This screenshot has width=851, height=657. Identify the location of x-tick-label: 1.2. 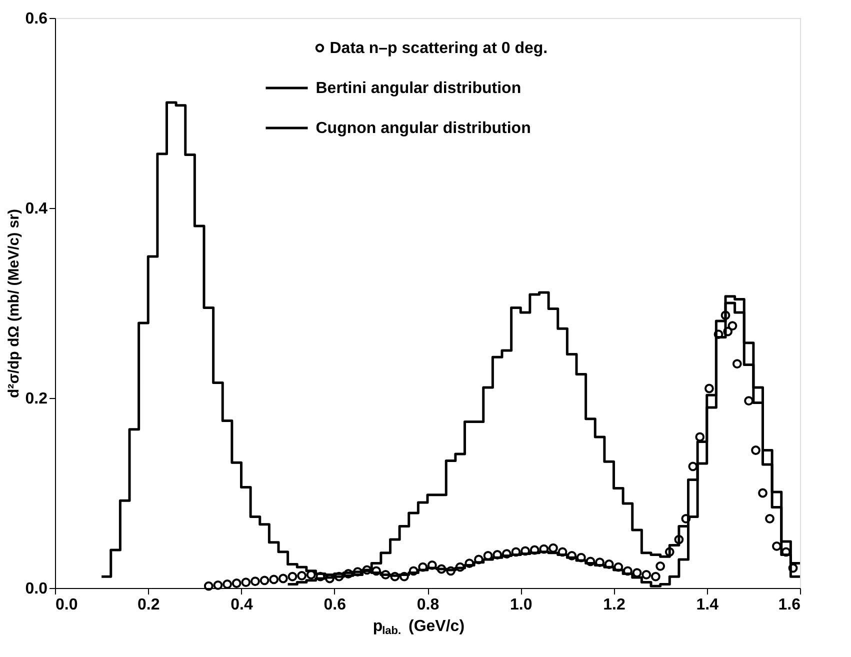
(614, 605).